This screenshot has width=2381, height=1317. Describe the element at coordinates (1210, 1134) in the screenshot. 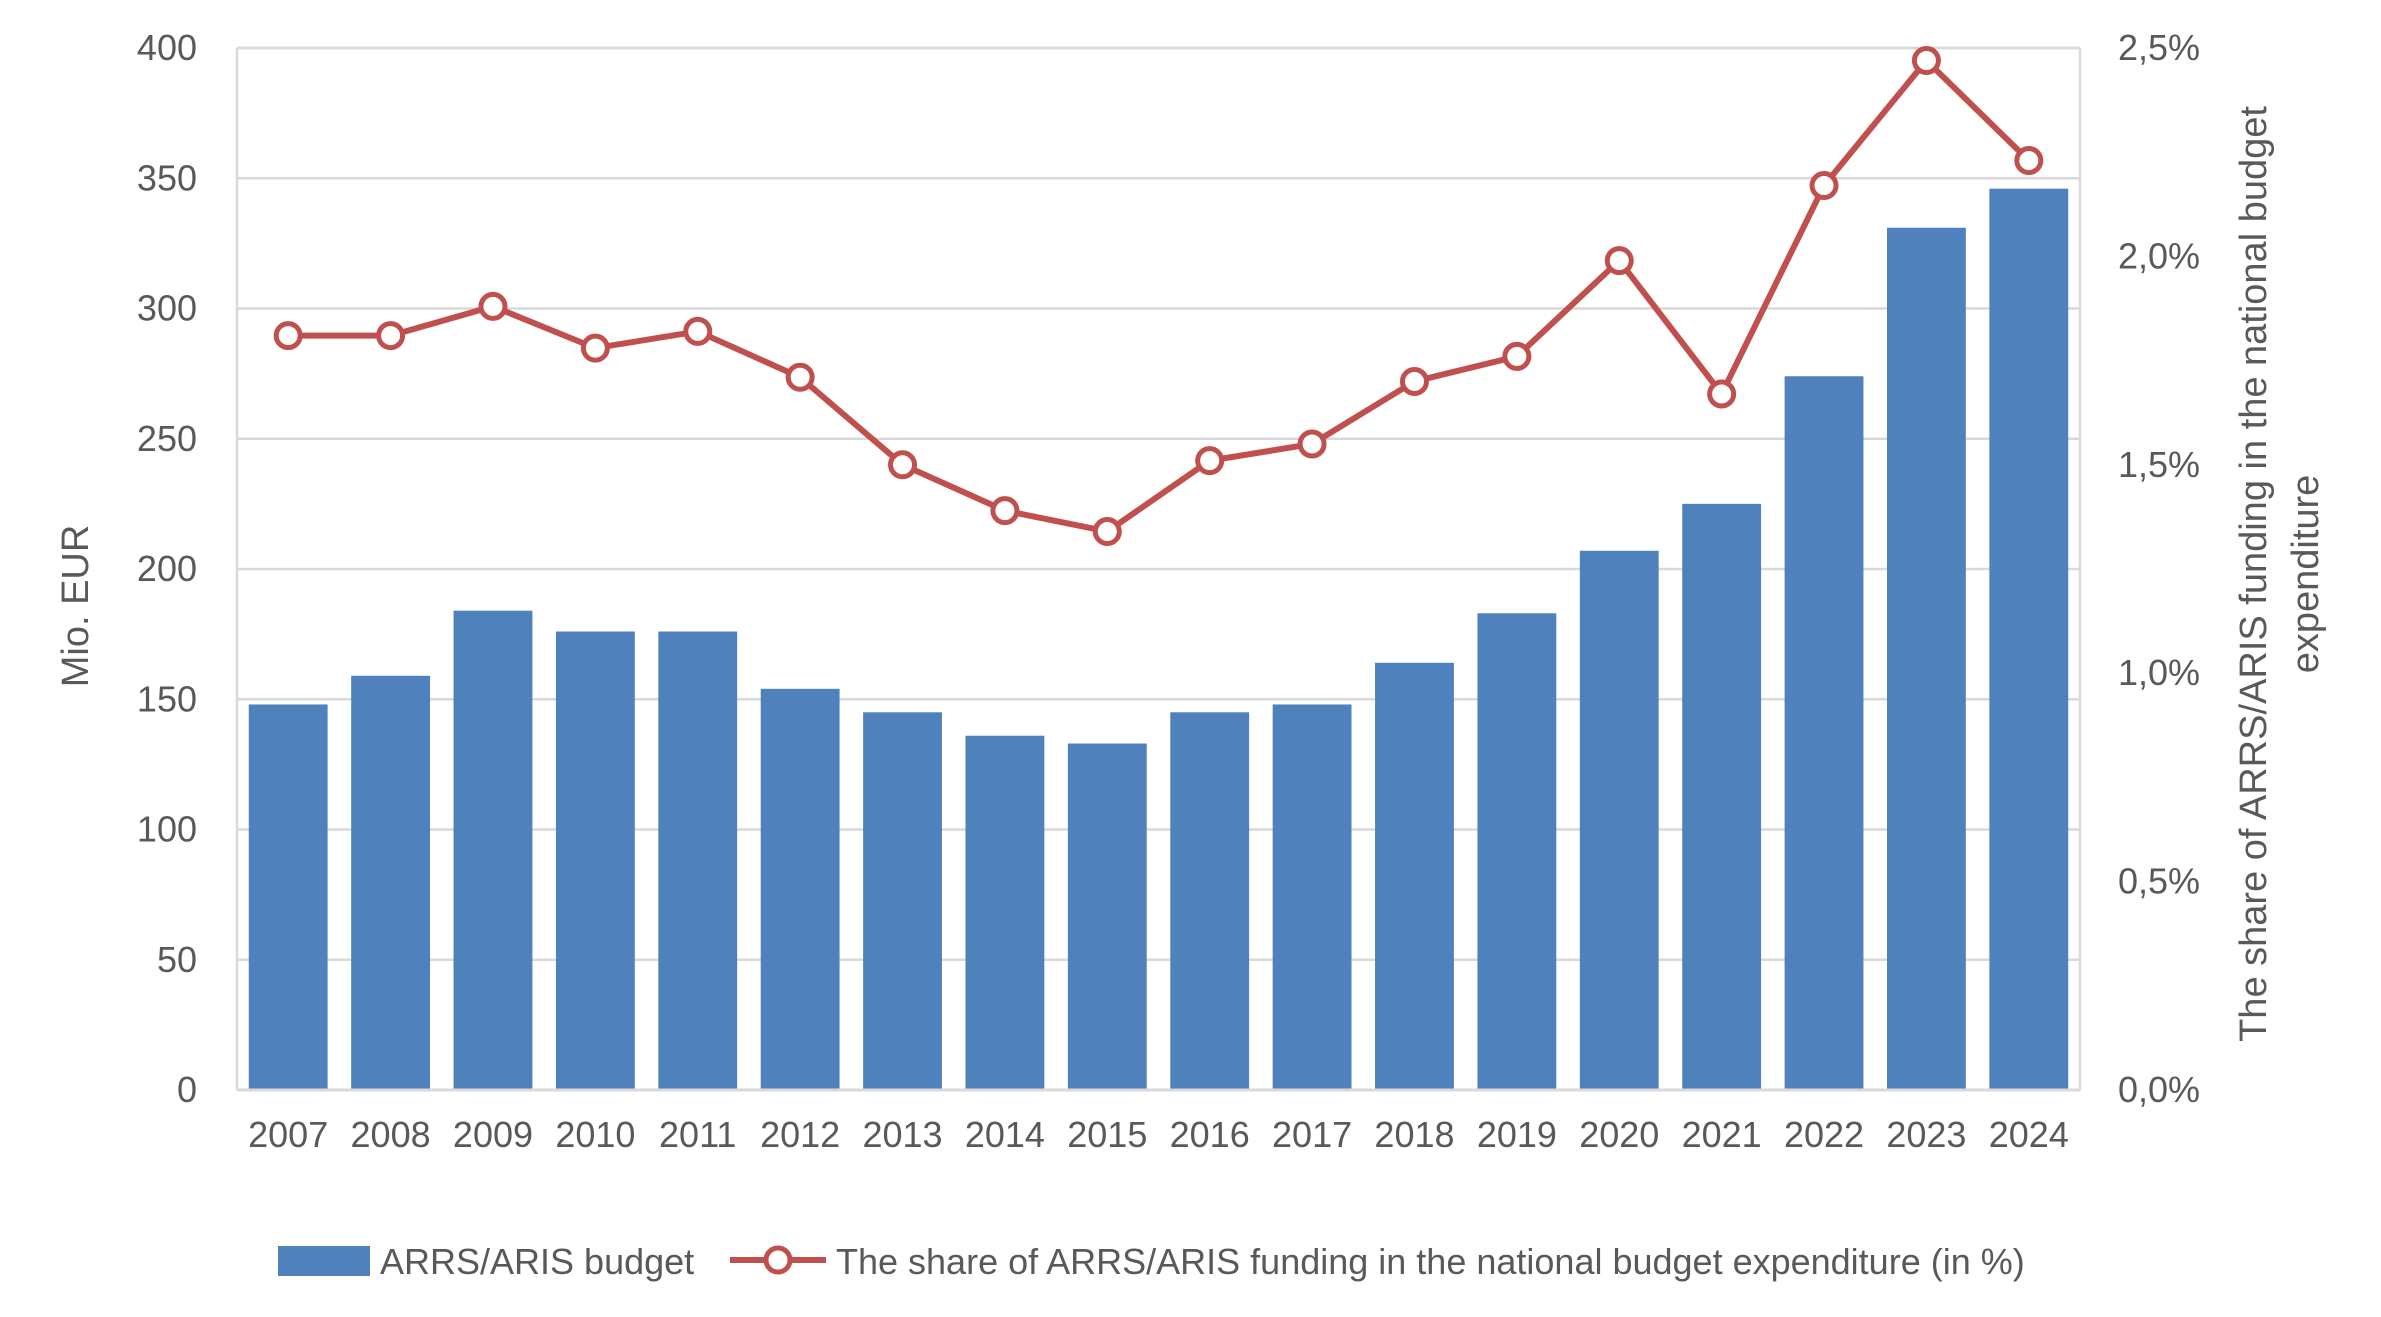

I see `x-tick-label: 2016` at that location.